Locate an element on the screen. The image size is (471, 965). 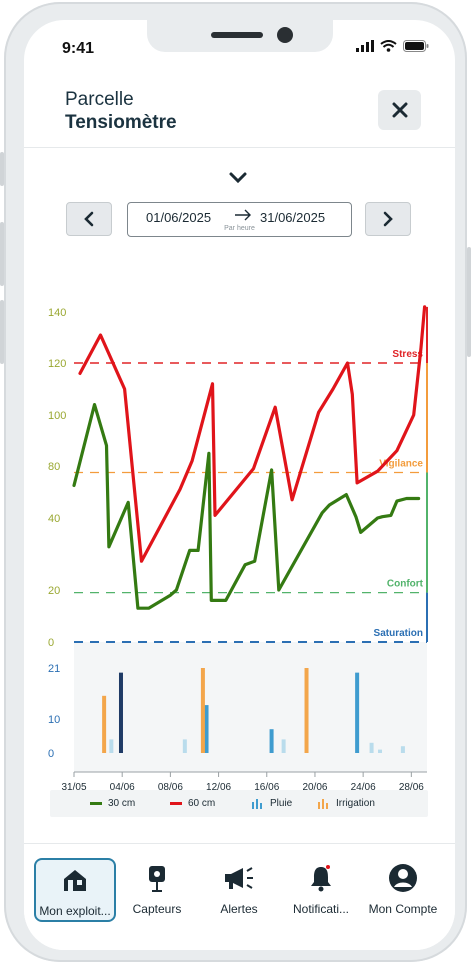
bell-icon is located at coordinates (321, 878).